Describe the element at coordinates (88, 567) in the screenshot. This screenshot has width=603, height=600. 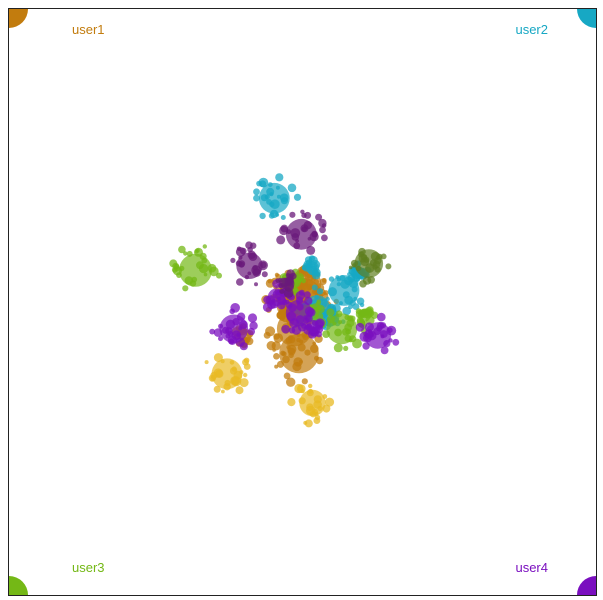
I see `user3-label: user3` at that location.